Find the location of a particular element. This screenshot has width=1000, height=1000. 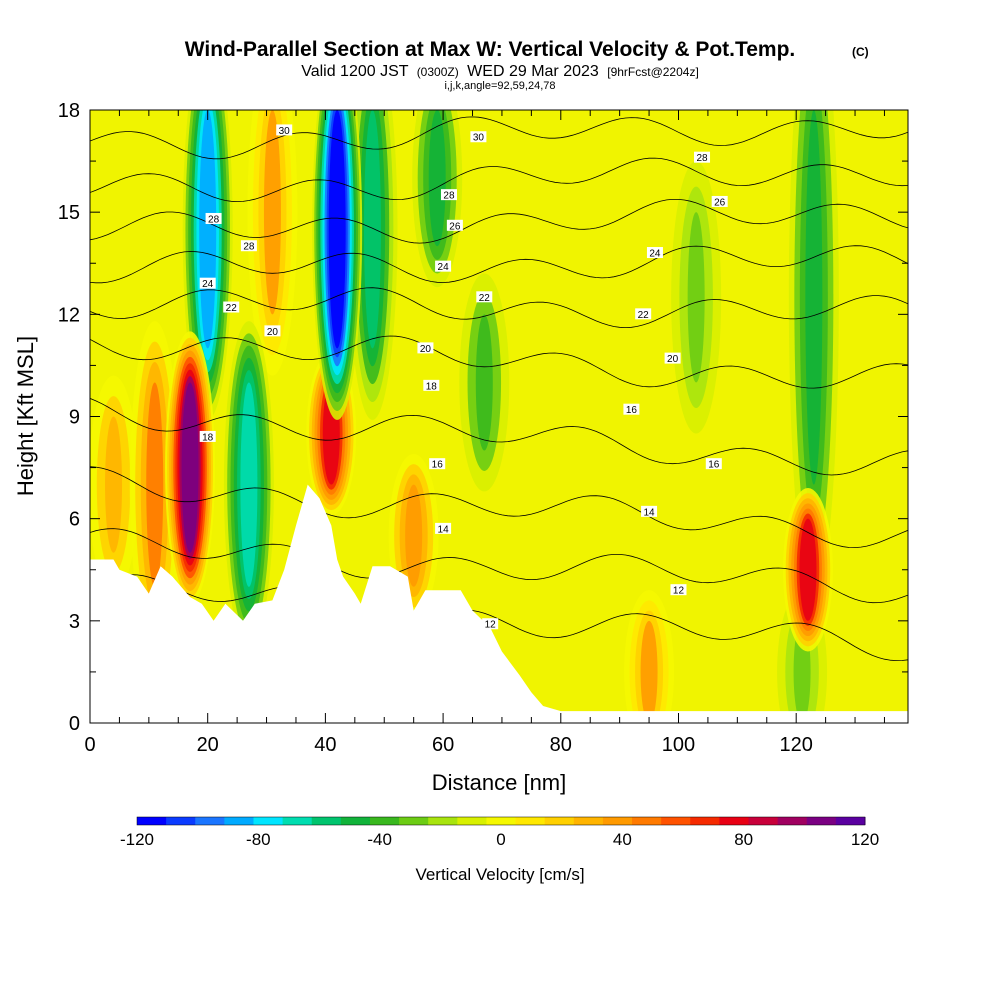

colorbar: -120 -80 -40 0 40 80 120 is located at coordinates (499, 832).